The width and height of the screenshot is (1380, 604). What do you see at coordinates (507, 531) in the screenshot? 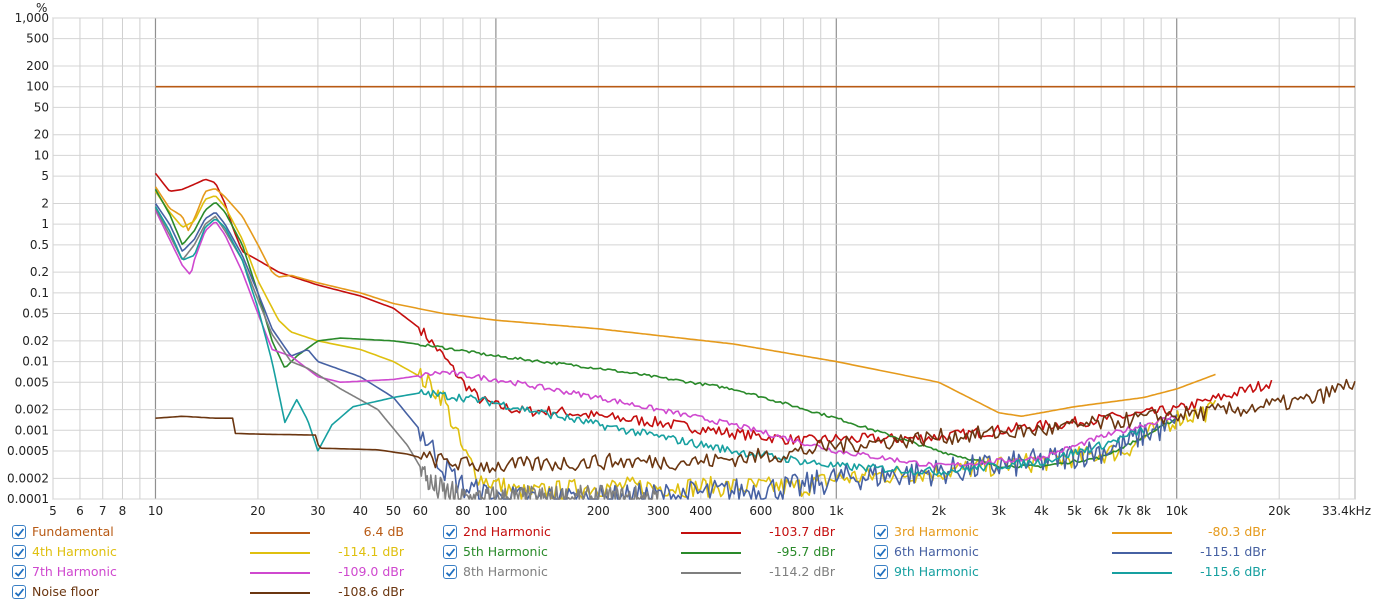
I see `legend-label: 2nd Harmonic` at bounding box center [507, 531].